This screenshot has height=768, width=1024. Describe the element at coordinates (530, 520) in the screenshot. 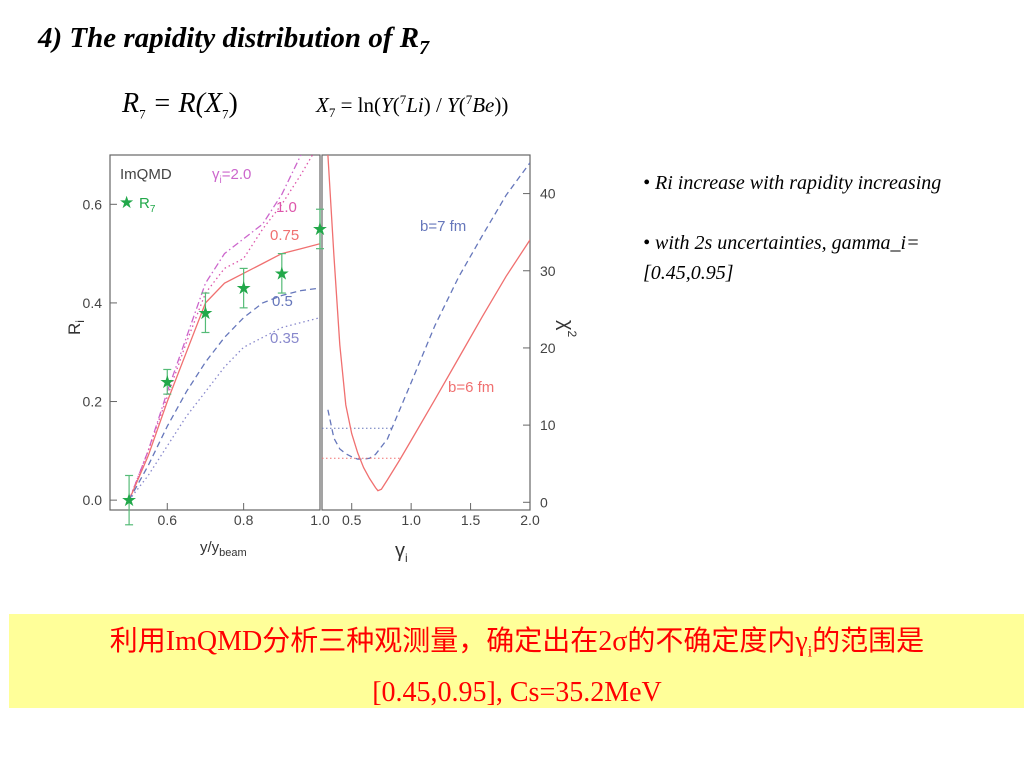

I see `x-tick-label: 2.0` at that location.